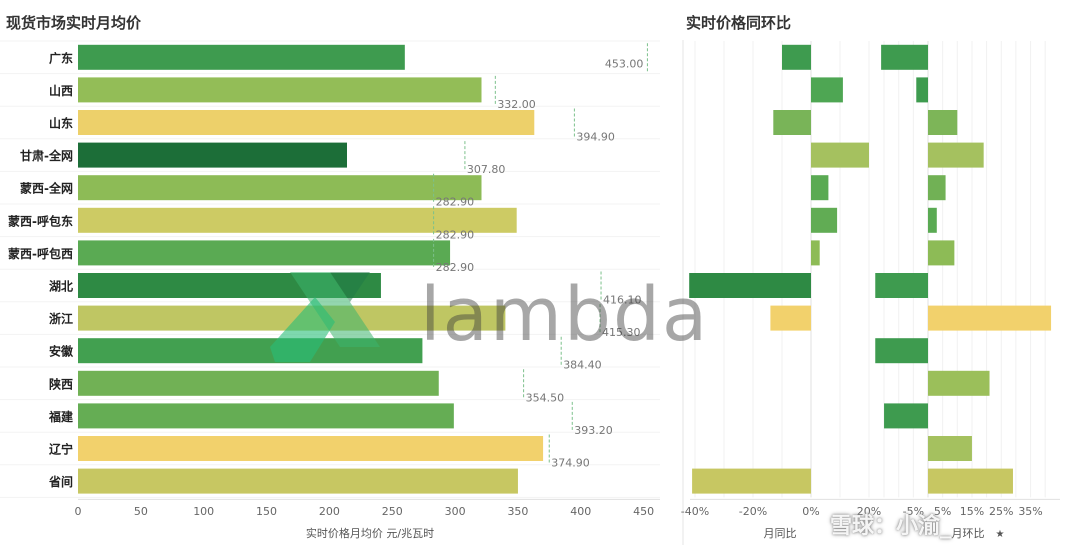 This screenshot has height=555, width=1080. Describe the element at coordinates (593, 430) in the screenshot. I see `reference-label: 393.20` at that location.